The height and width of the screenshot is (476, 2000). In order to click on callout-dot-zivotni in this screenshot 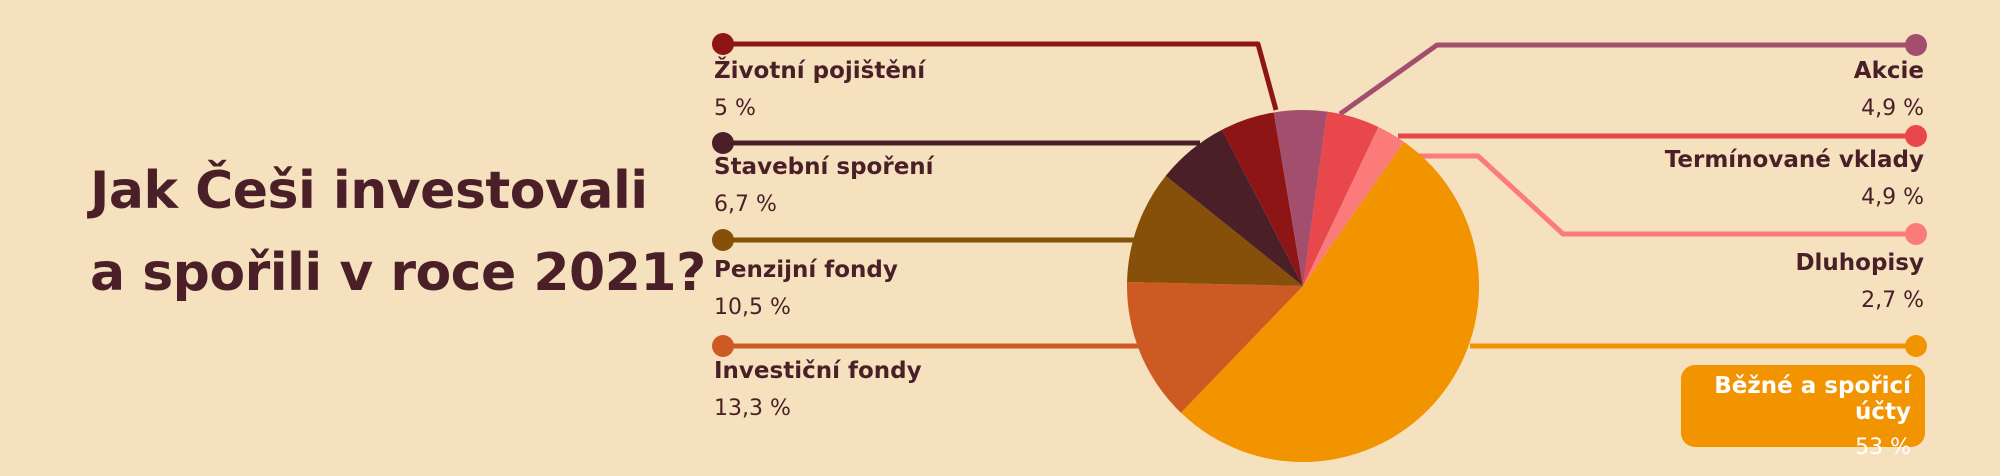, I will do `click(723, 44)`.